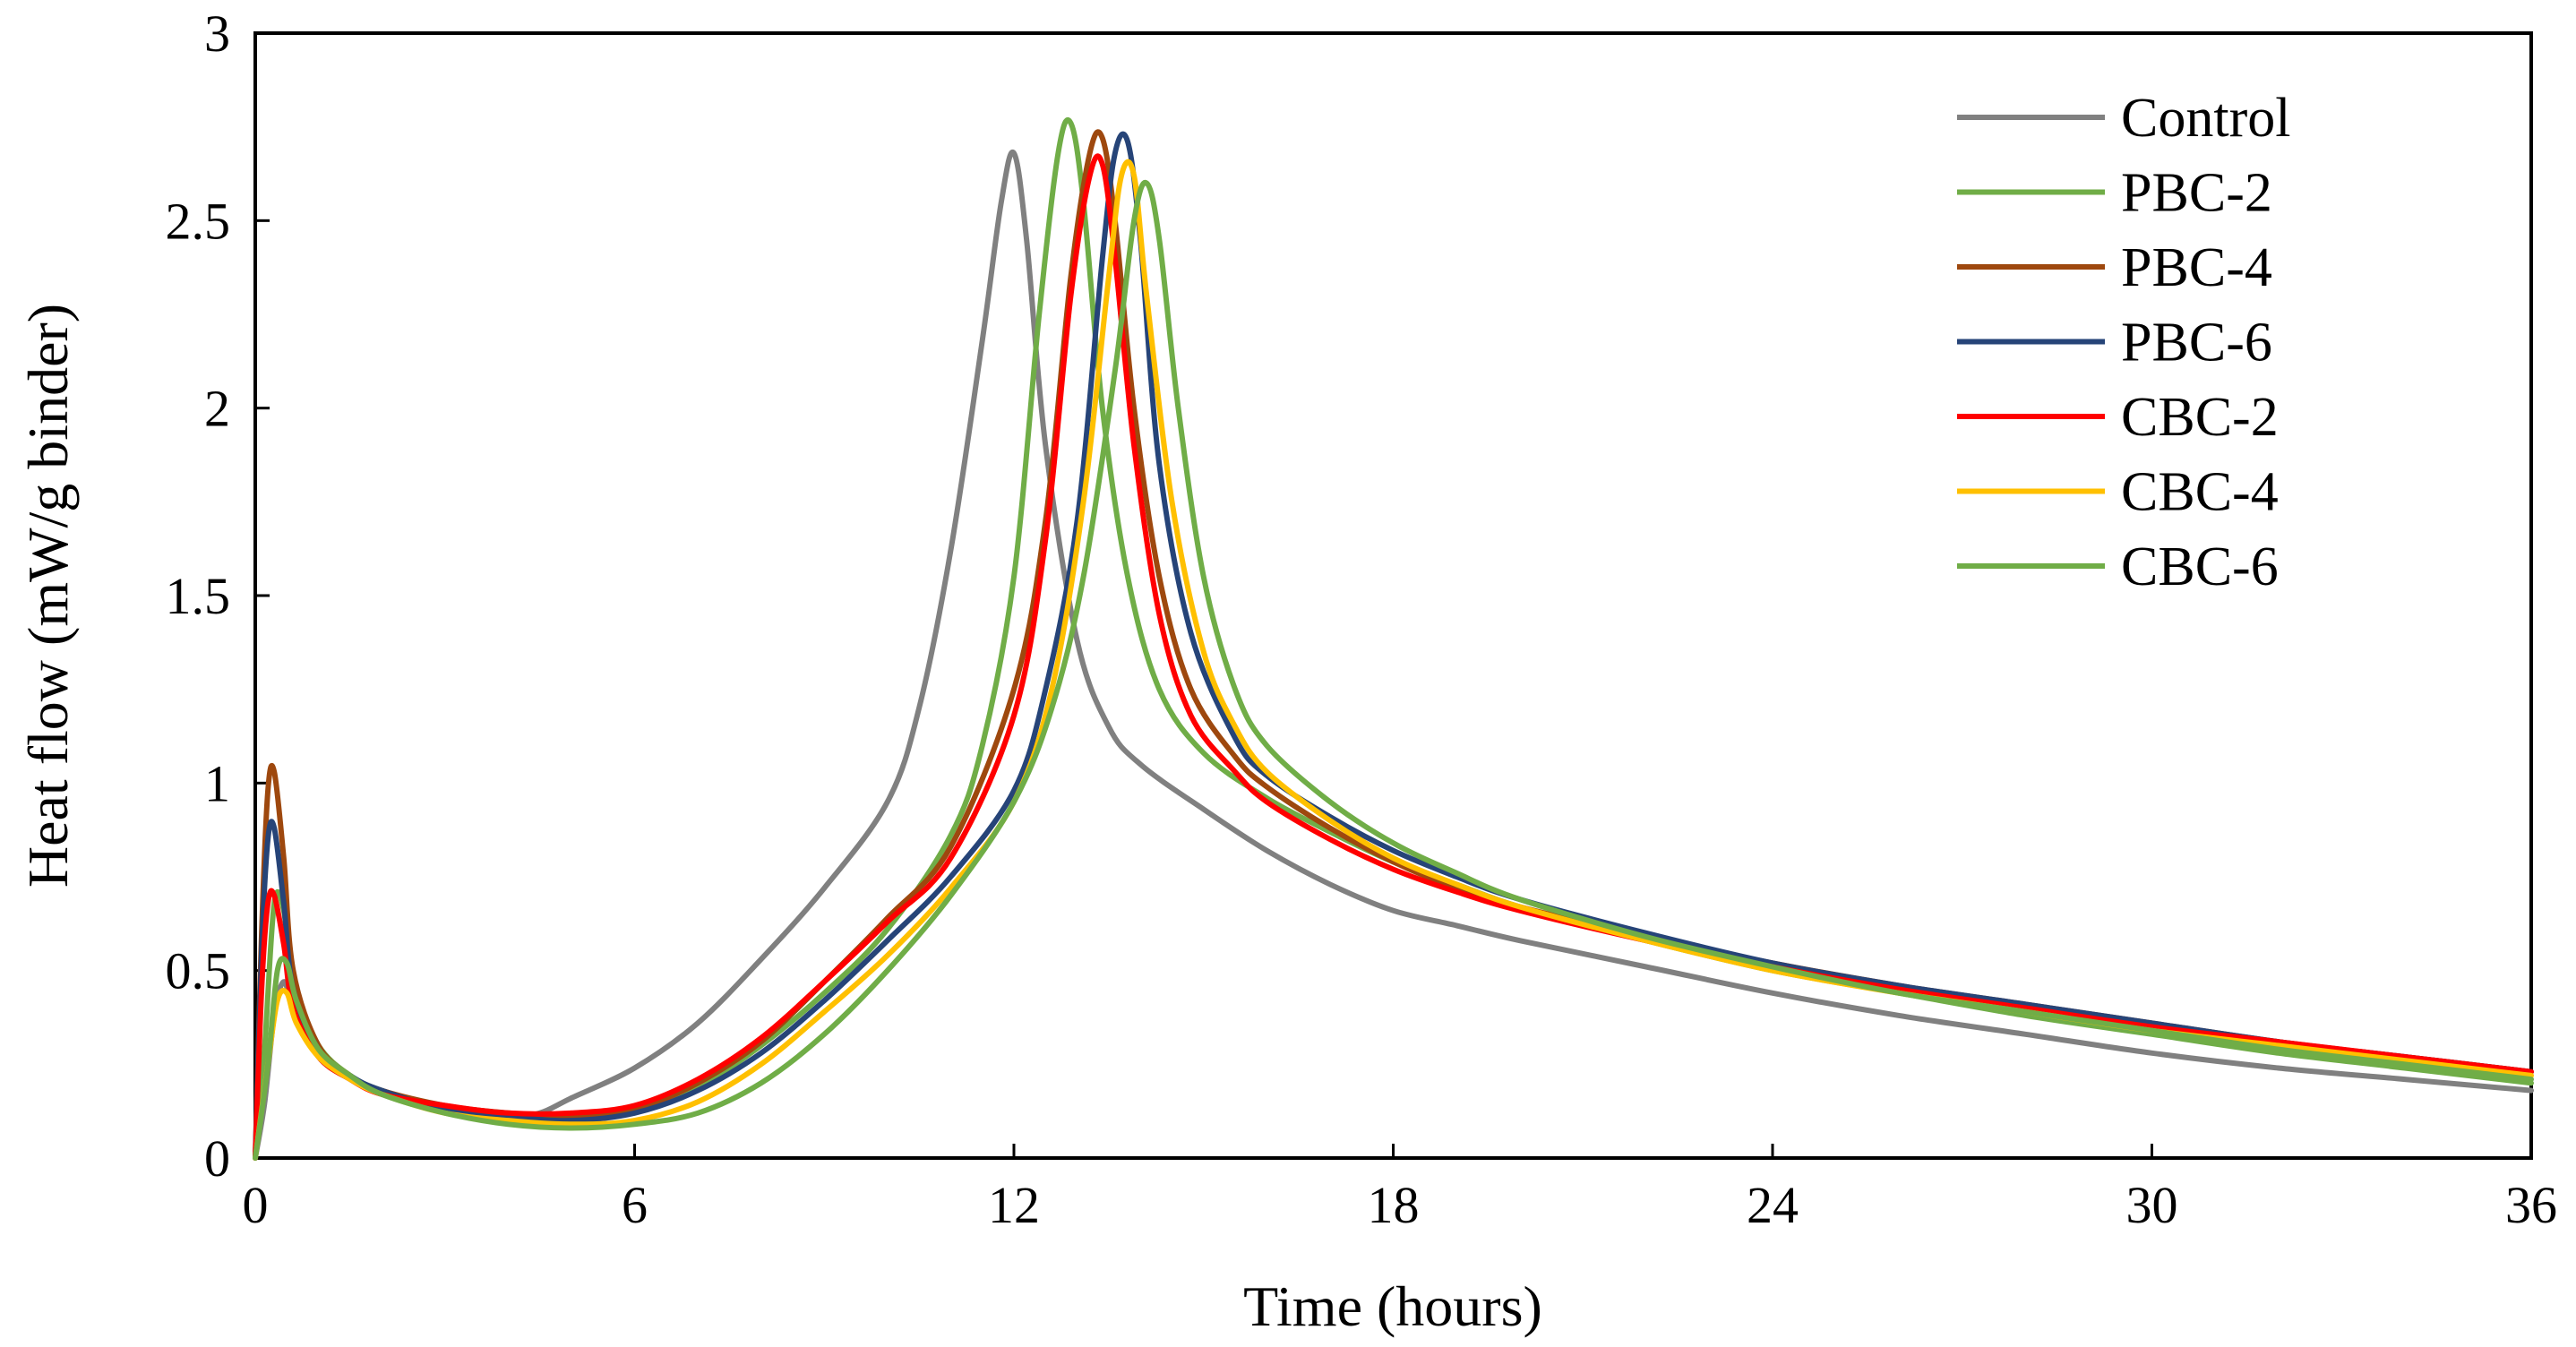 Image resolution: width=2576 pixels, height=1347 pixels. I want to click on legend-label-cbc-4: CBC-4, so click(2200, 493).